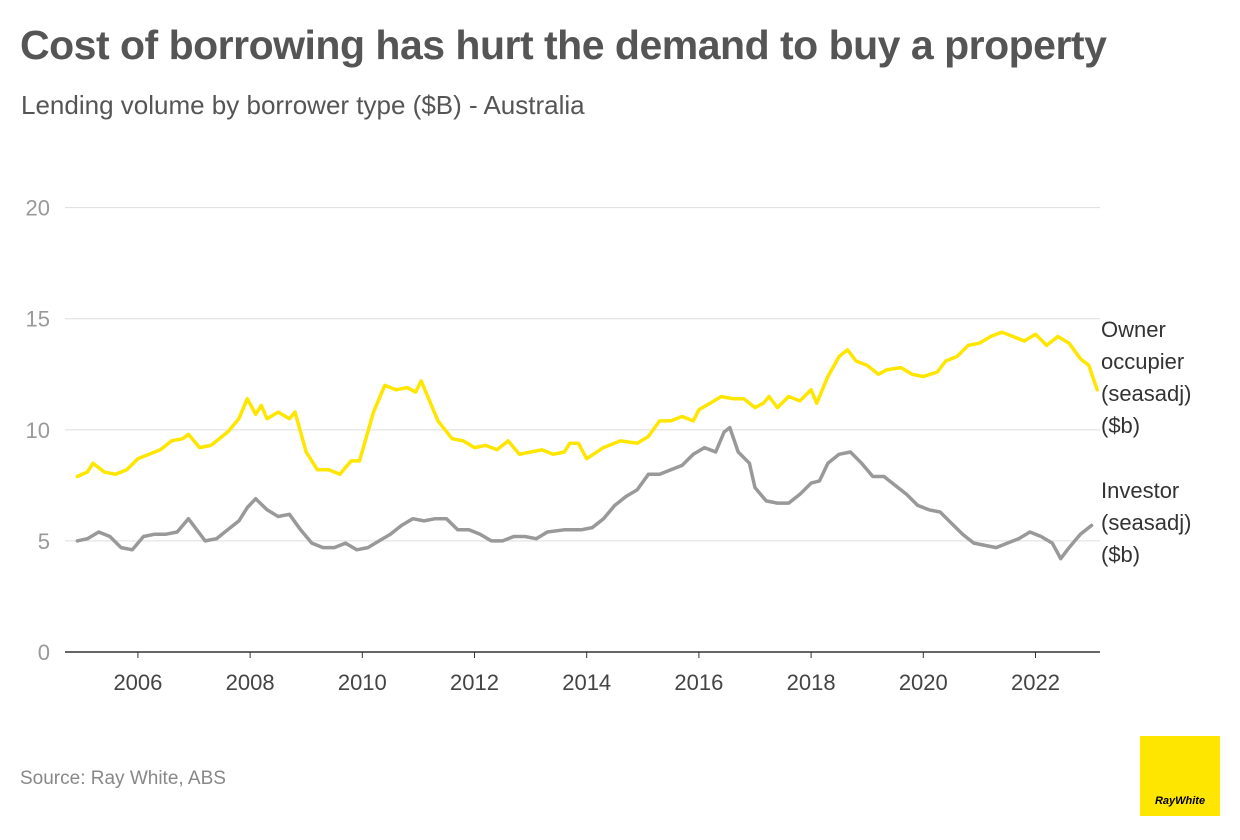 This screenshot has width=1240, height=840. What do you see at coordinates (811, 682) in the screenshot?
I see `x-tick-label: 2018` at bounding box center [811, 682].